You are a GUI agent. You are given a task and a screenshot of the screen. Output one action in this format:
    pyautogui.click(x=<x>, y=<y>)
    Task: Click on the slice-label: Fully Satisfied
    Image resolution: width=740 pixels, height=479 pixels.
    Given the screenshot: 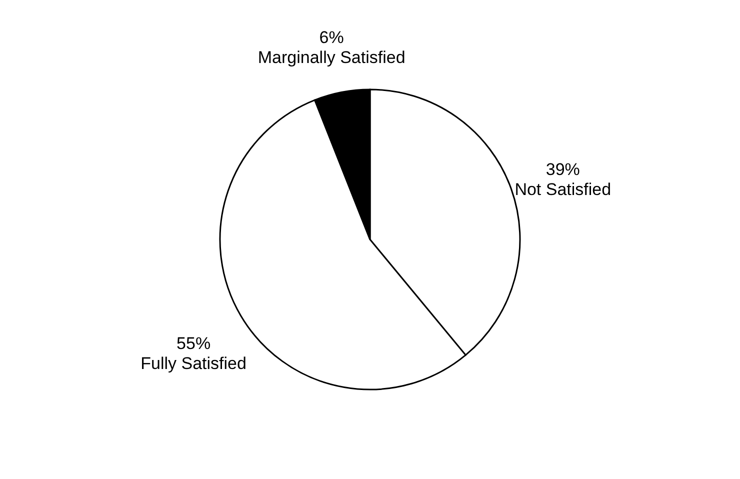 What is the action you would take?
    pyautogui.click(x=193, y=363)
    